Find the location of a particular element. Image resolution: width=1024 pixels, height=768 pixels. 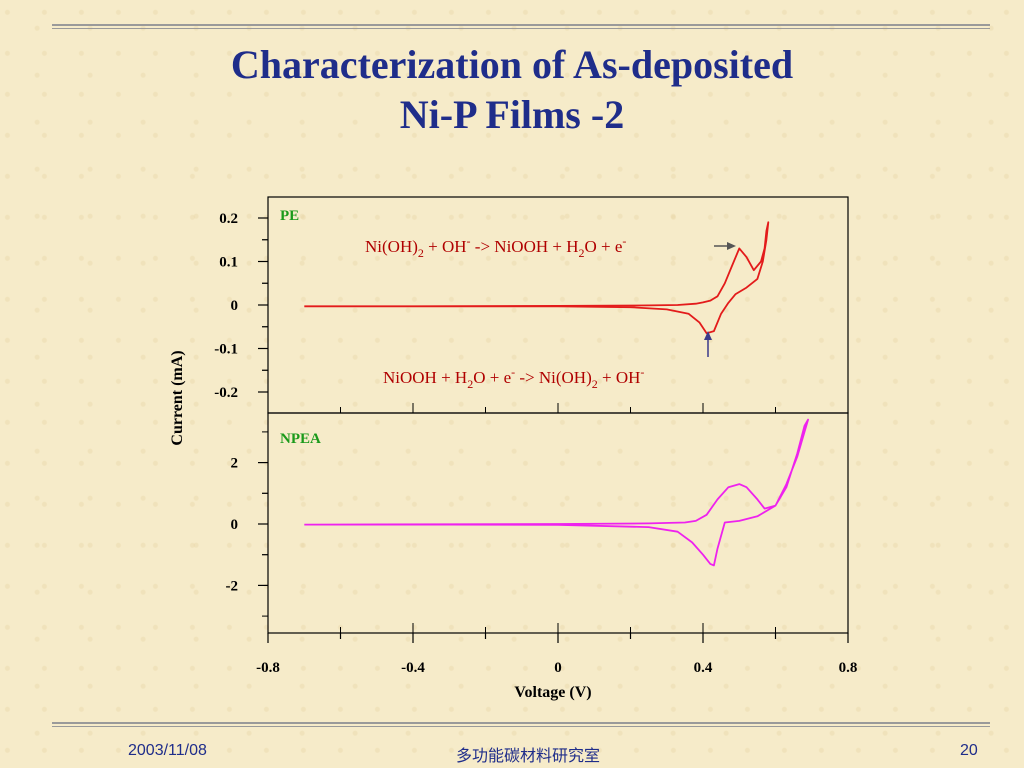

footer-lab: 多功能碳材料研究室 is located at coordinates (528, 755).